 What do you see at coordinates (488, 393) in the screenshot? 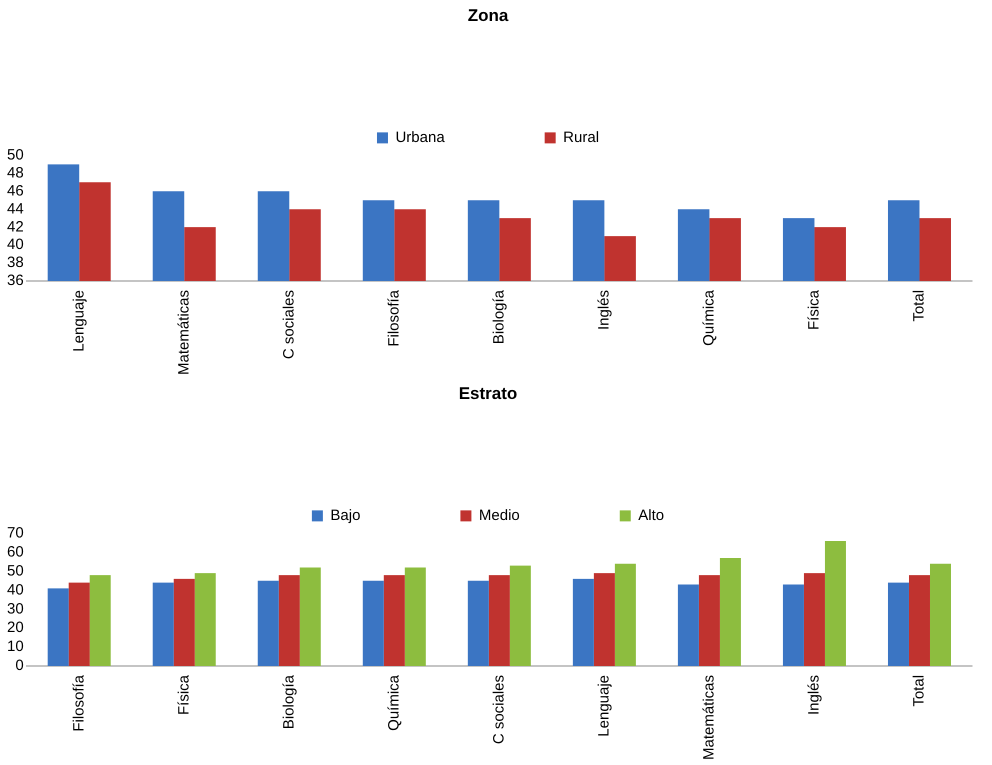
I see `chart-title: Estrato` at bounding box center [488, 393].